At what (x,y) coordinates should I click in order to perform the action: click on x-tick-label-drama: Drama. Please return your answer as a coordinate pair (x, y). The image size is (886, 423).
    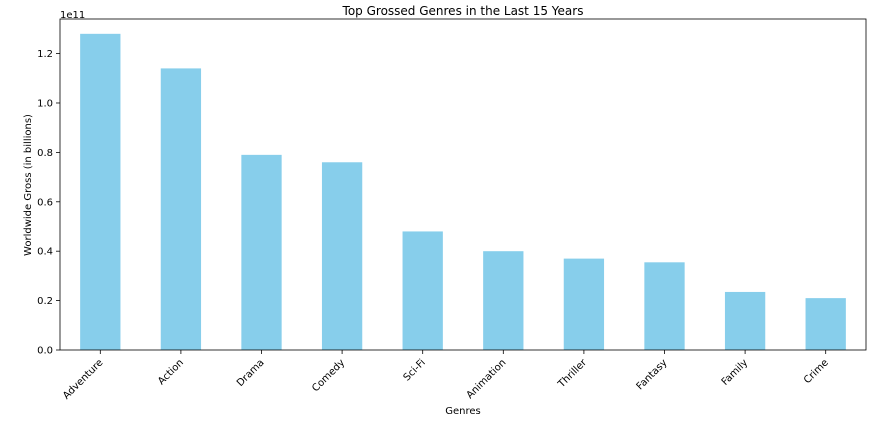
    Looking at the image, I should click on (251, 373).